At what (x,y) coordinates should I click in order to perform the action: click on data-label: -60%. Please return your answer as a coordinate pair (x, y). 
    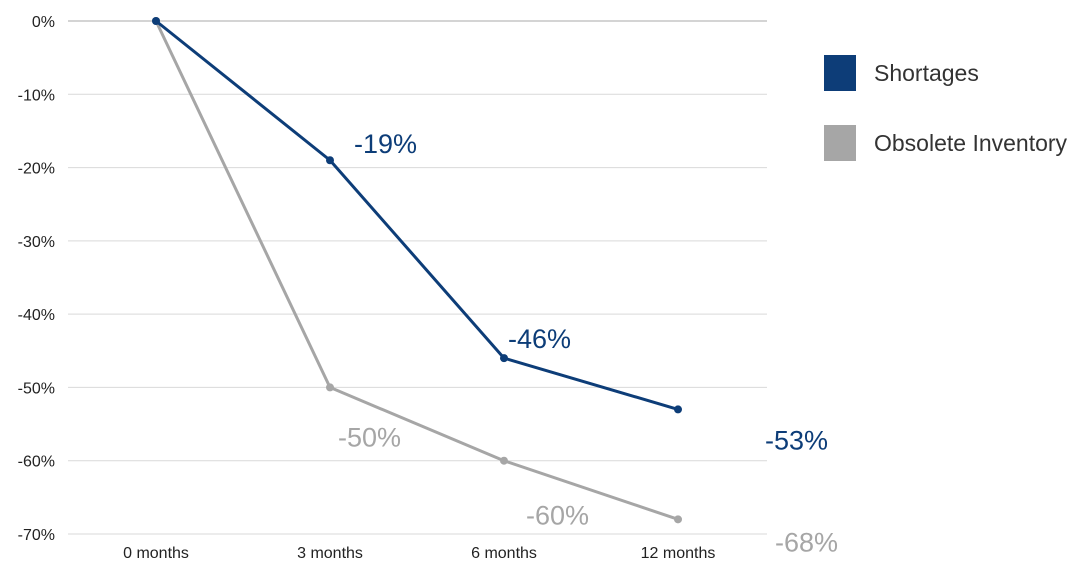
    Looking at the image, I should click on (557, 516).